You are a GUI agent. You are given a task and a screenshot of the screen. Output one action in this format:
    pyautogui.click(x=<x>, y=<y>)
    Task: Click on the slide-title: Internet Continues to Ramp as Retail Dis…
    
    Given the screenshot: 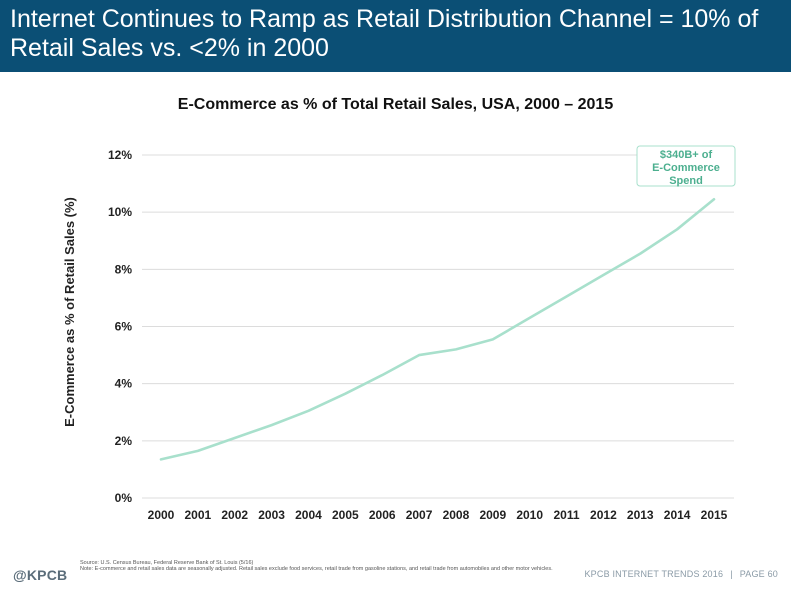 What is the action you would take?
    pyautogui.click(x=384, y=33)
    